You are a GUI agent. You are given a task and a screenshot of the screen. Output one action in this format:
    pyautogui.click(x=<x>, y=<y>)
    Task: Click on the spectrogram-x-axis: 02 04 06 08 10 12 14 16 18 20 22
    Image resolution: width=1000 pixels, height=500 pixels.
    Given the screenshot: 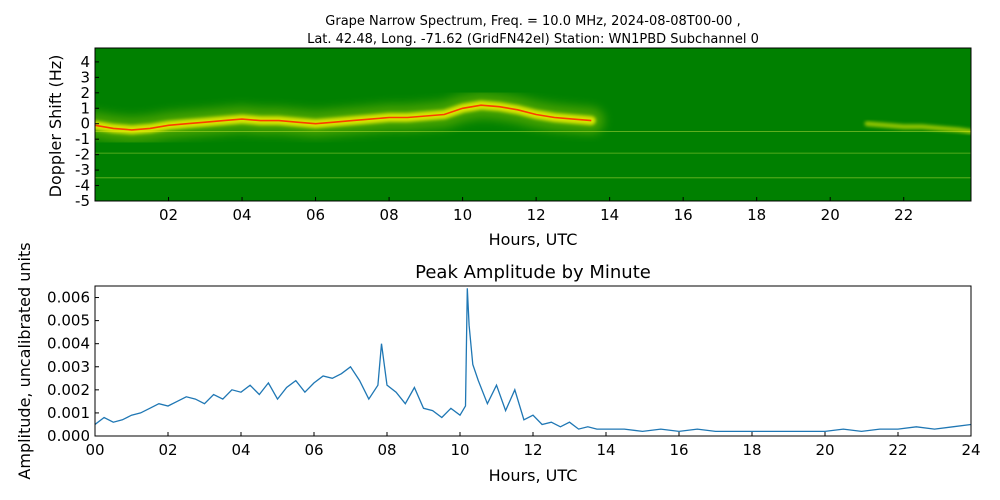 What is the action you would take?
    pyautogui.click(x=536, y=210)
    